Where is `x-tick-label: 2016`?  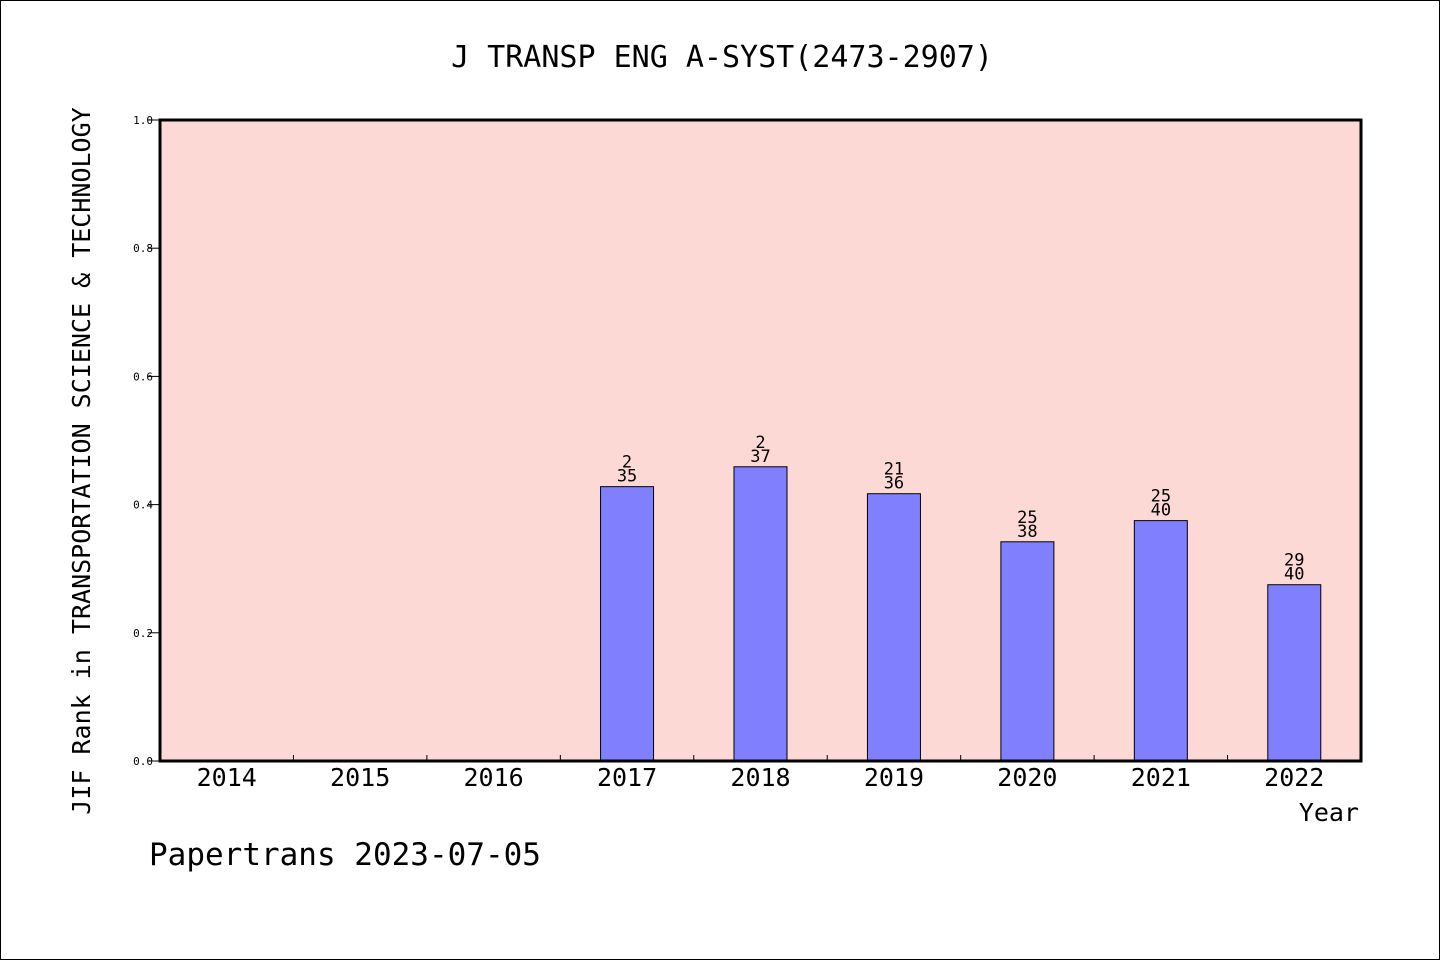 x-tick-label: 2016 is located at coordinates (494, 777).